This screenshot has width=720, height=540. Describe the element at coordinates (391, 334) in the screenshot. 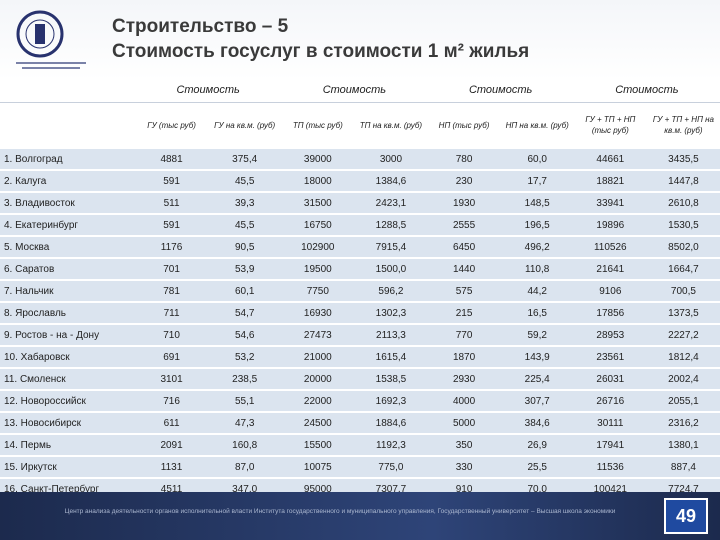

I see `cell: 2113,3` at that location.